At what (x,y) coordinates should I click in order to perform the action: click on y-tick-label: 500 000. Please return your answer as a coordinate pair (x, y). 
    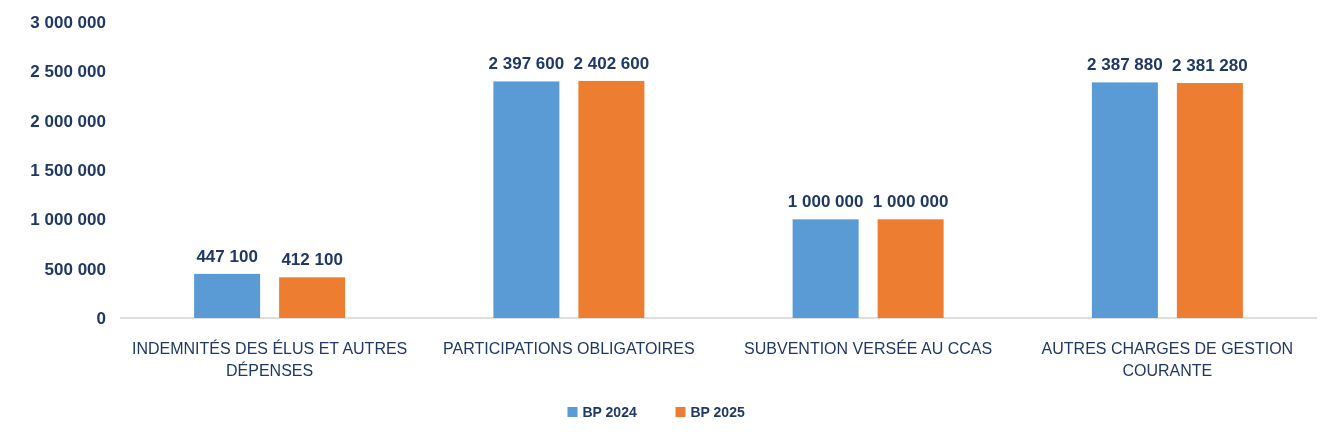
    Looking at the image, I should click on (75, 269).